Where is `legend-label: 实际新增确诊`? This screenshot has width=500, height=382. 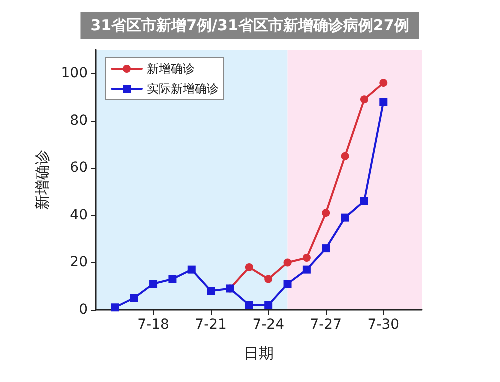
legend-label: 实际新增确诊 is located at coordinates (183, 89).